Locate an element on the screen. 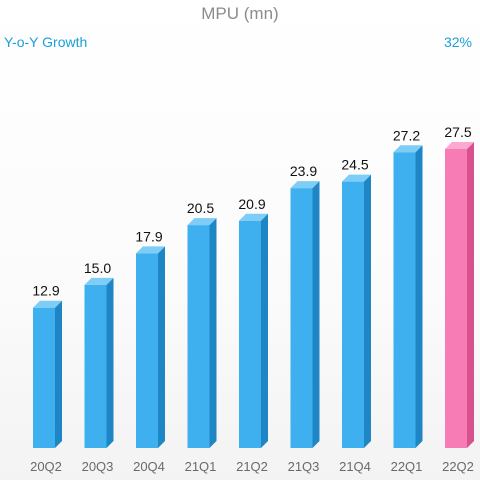 The height and width of the screenshot is (480, 480). bar-20Q3 is located at coordinates (99, 362).